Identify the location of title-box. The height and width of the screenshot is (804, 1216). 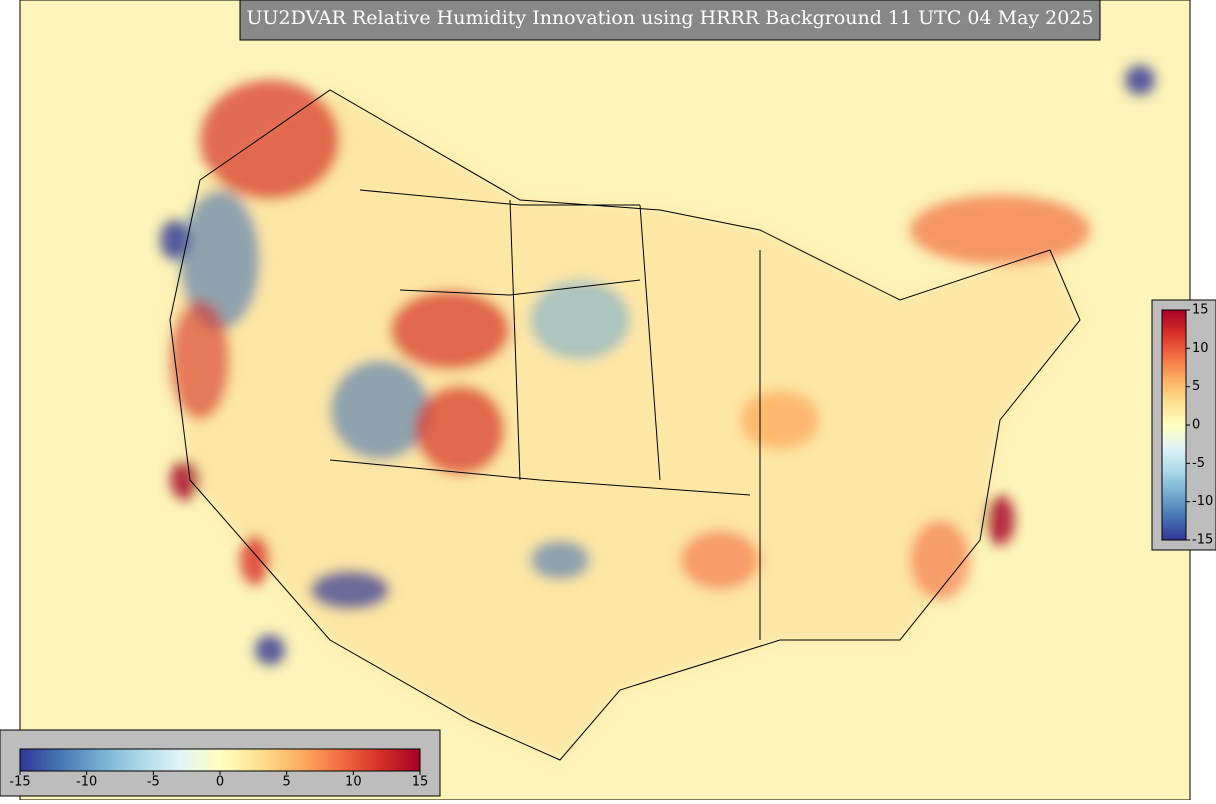
(670, 20).